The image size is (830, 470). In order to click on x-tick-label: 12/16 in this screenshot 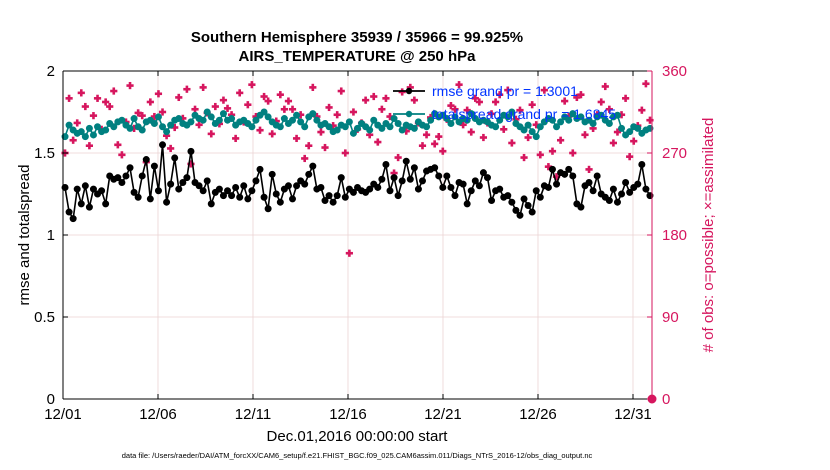, I will do `click(348, 414)`.